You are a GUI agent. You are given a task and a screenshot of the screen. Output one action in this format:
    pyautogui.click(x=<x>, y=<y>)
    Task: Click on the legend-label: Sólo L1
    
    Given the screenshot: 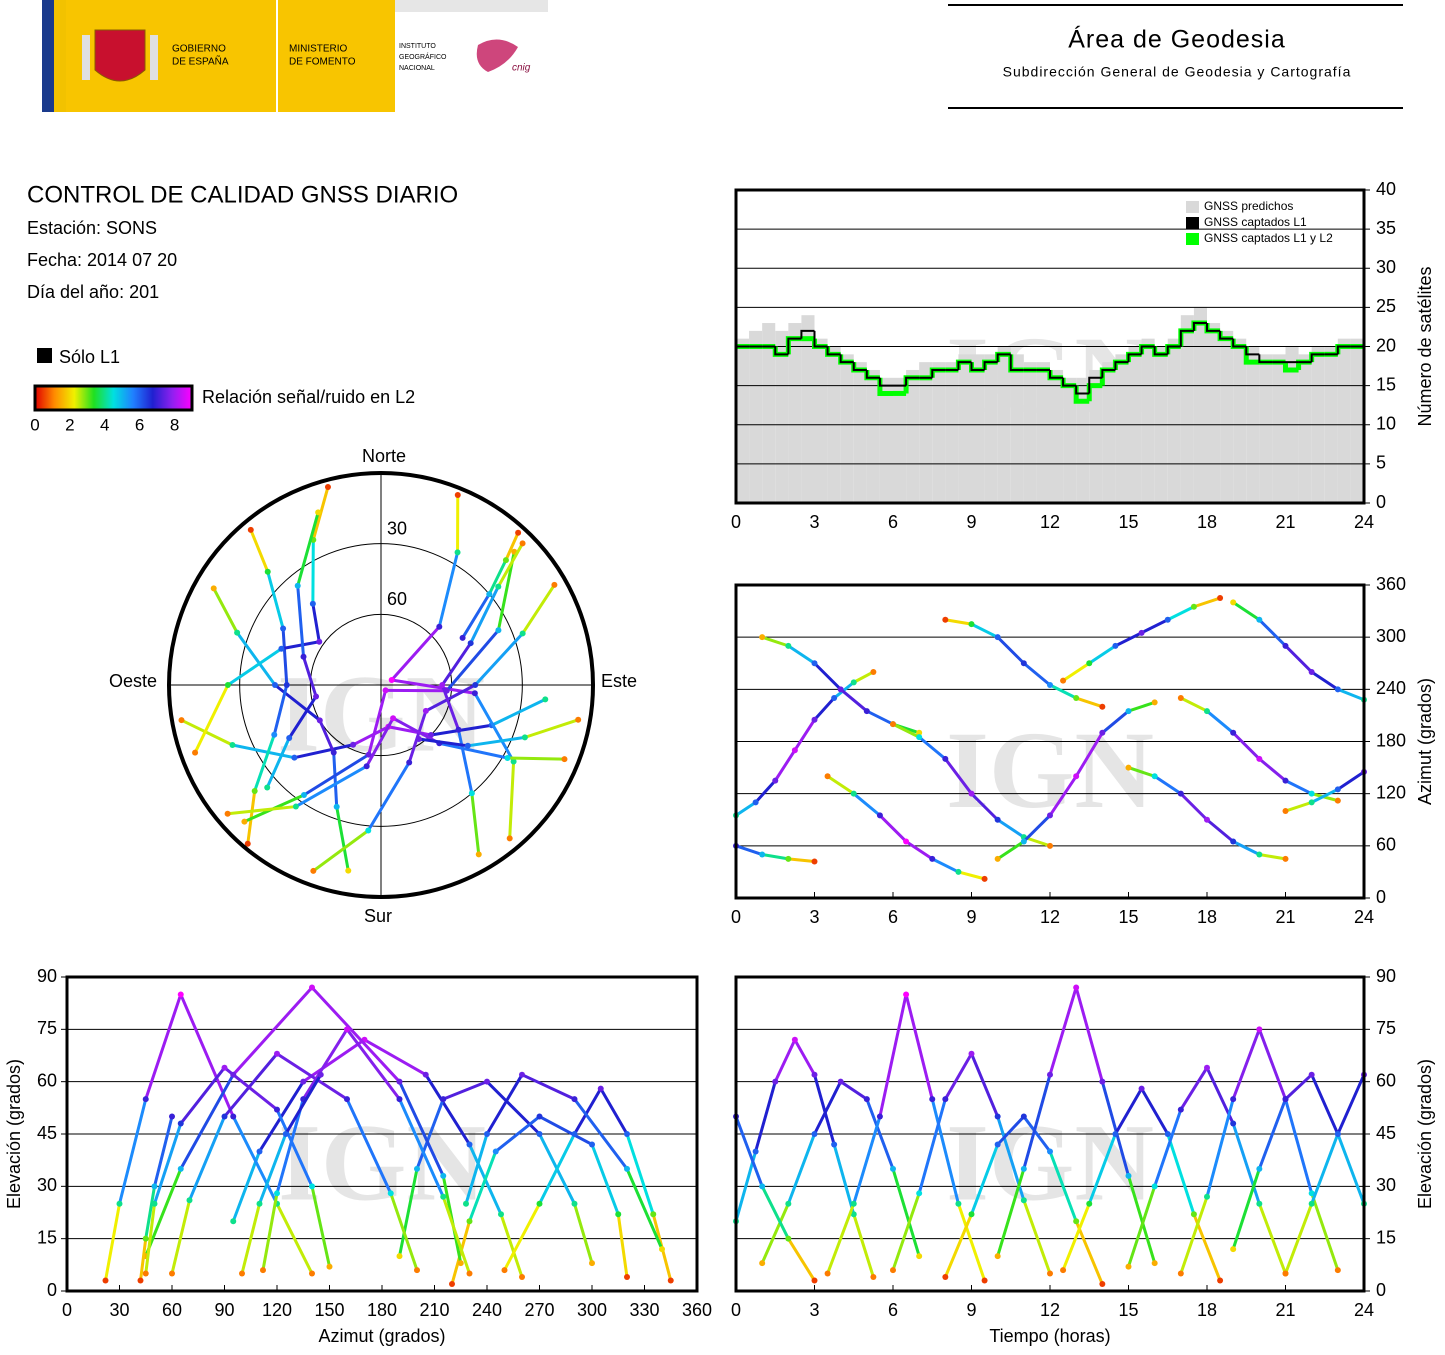 What is the action you would take?
    pyautogui.click(x=89, y=357)
    